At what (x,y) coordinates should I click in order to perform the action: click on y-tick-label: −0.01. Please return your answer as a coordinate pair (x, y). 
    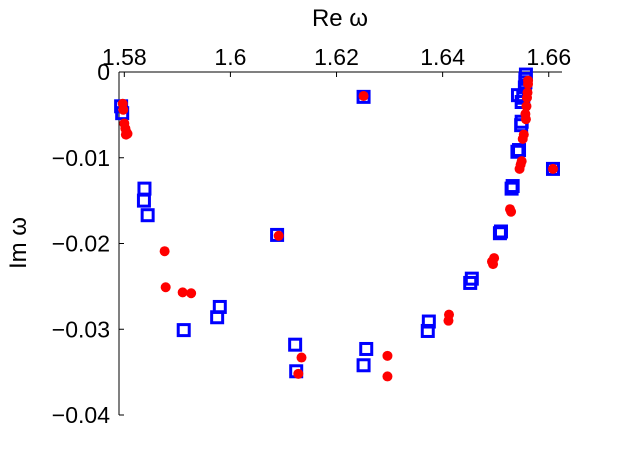
    Looking at the image, I should click on (81, 158).